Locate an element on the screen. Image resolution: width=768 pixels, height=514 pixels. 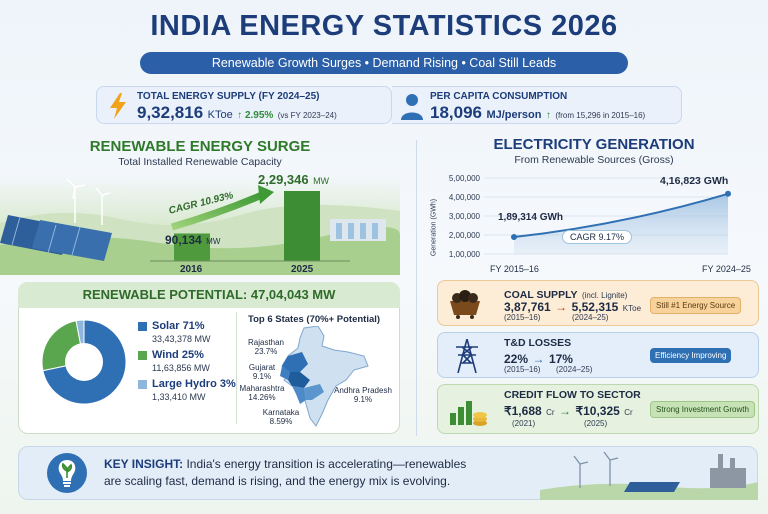
total-supply-unit: KToe is located at coordinates (220, 115).